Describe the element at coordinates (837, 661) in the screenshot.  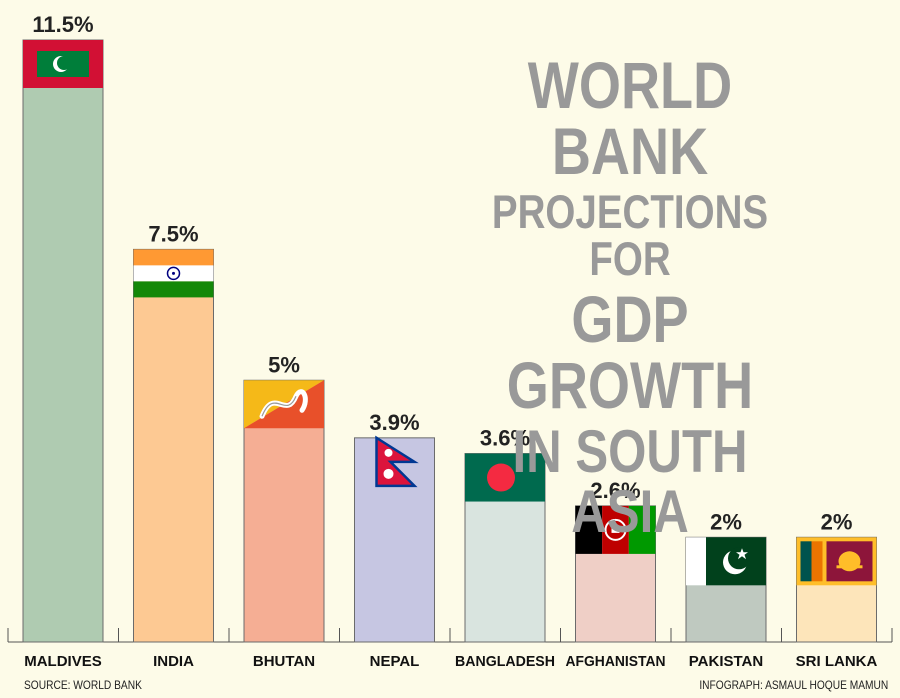
I see `category-label: SRI LANKA` at that location.